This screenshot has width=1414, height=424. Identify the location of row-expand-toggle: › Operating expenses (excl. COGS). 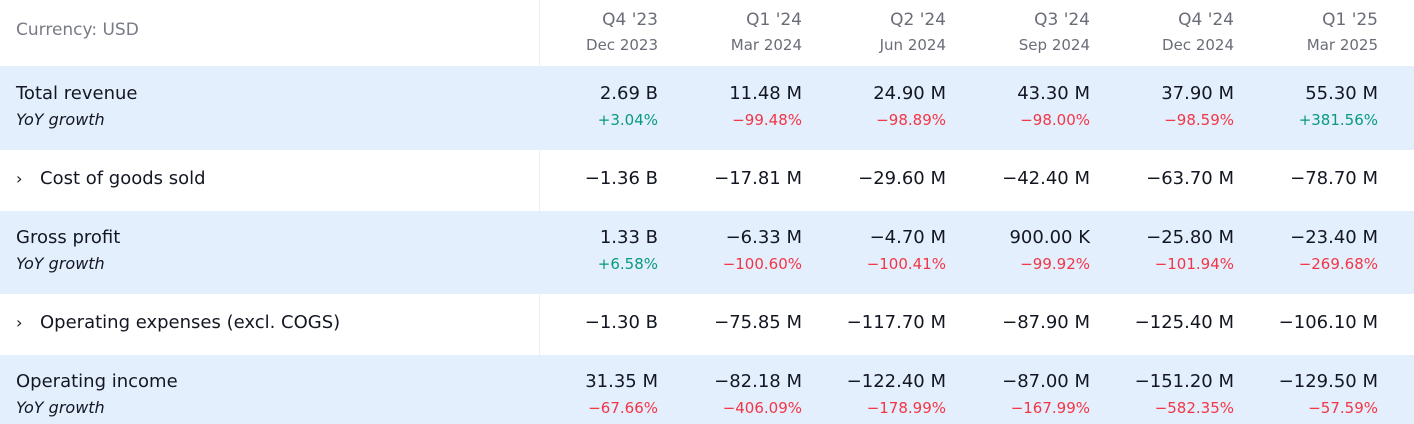
(178, 322).